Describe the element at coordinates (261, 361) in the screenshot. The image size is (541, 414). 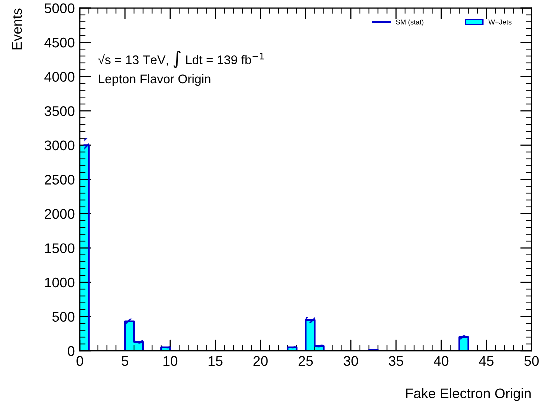
I see `x-tick-label: 20` at that location.